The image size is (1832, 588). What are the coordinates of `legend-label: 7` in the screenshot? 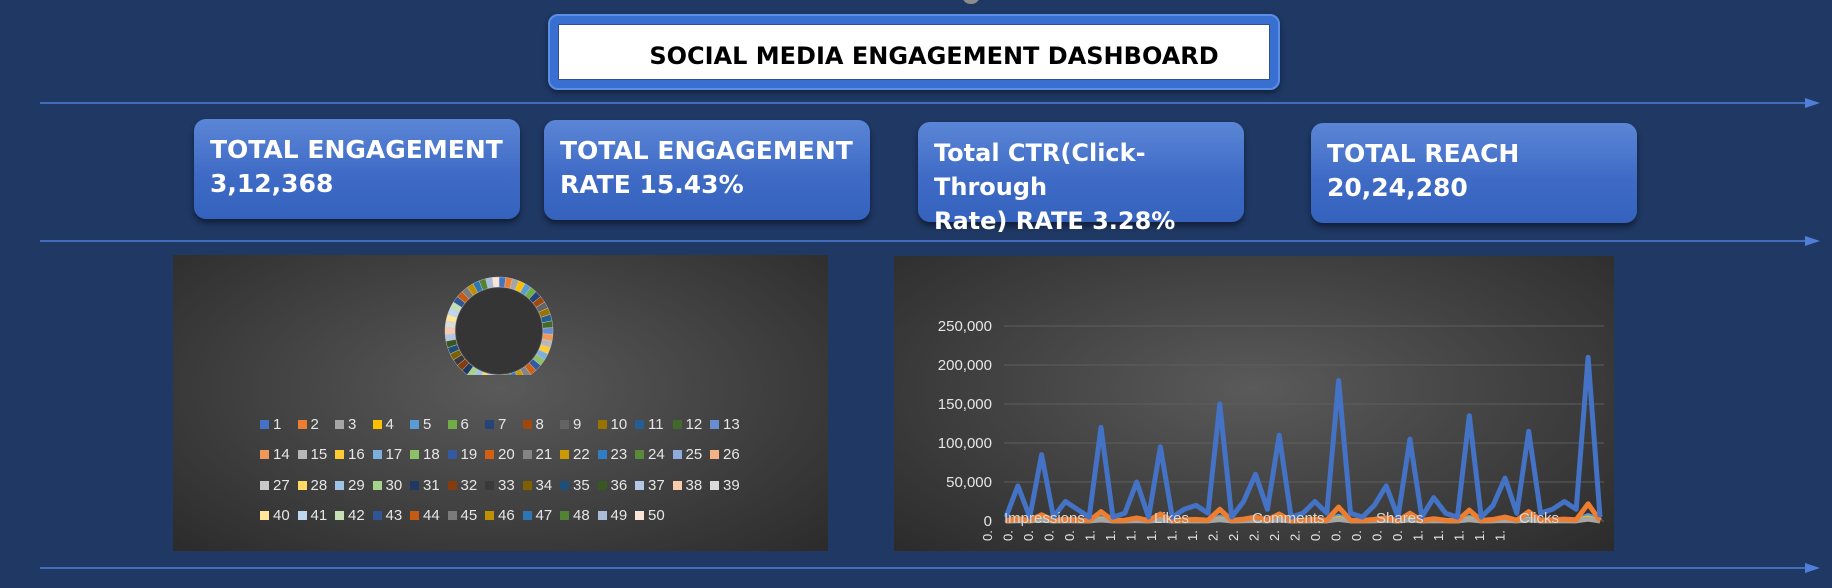 It's located at (502, 424).